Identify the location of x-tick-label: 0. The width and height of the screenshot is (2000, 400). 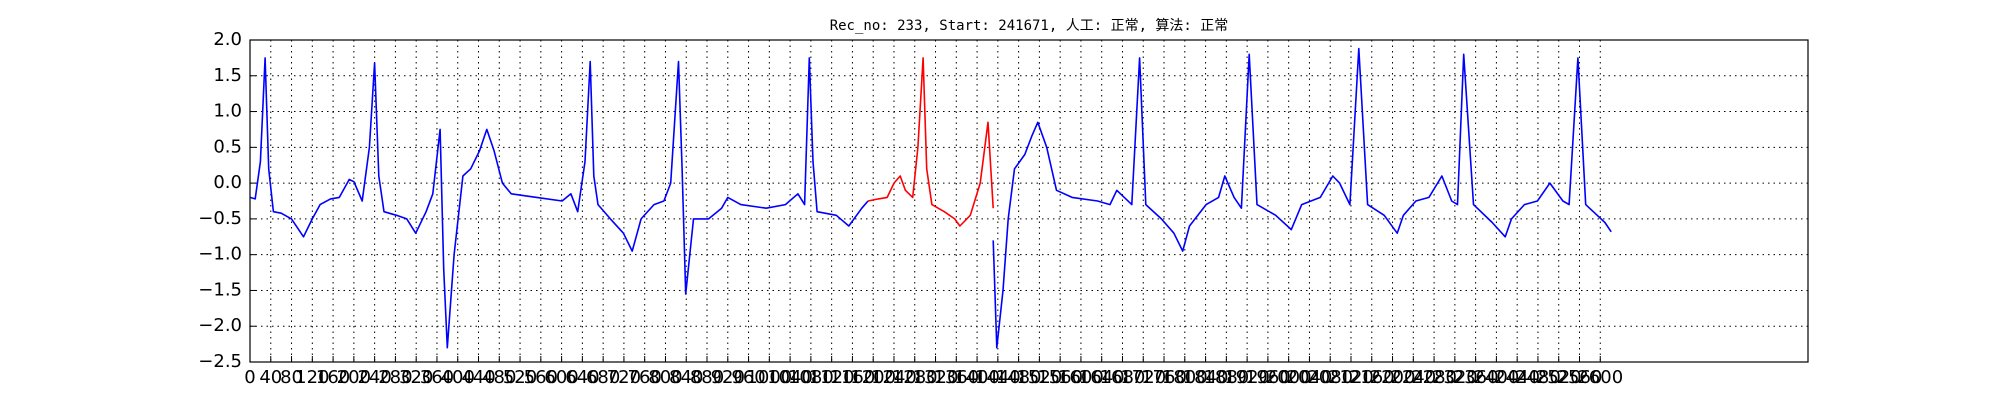
(249, 377).